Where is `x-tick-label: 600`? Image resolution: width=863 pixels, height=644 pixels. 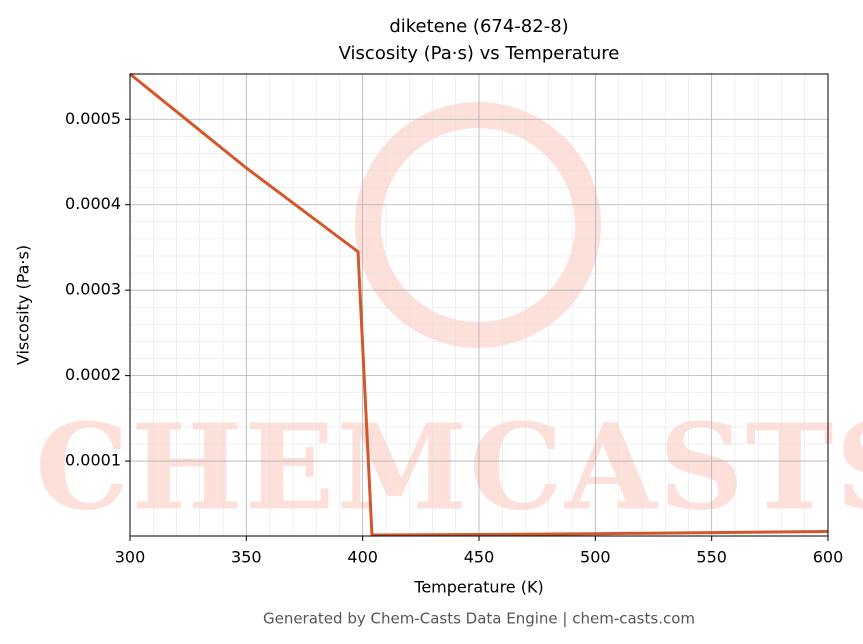 x-tick-label: 600 is located at coordinates (828, 557).